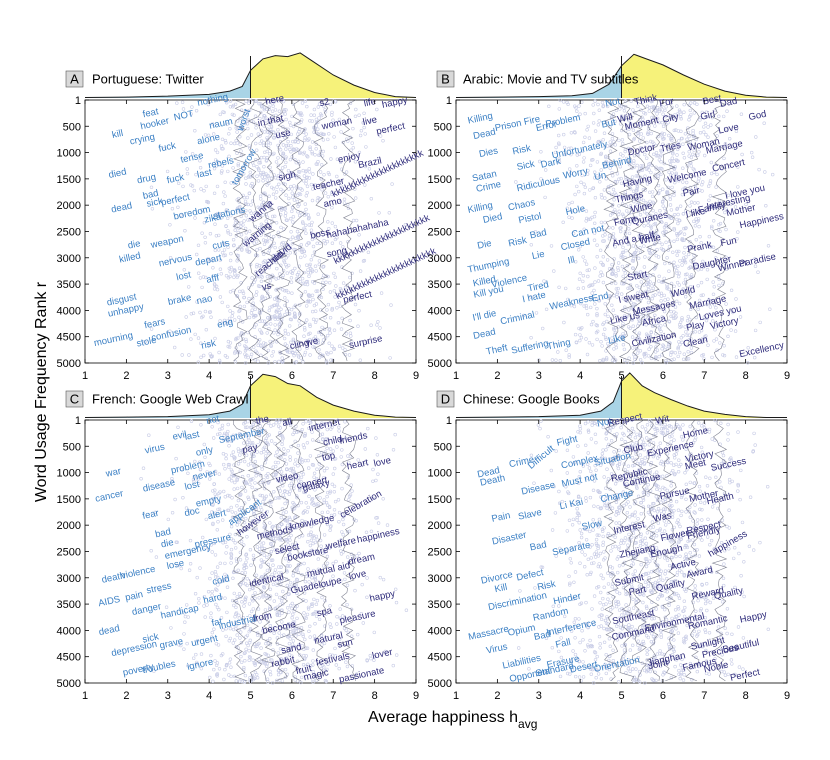 The width and height of the screenshot is (830, 760). I want to click on y-tick-label: 3500, so click(440, 285).